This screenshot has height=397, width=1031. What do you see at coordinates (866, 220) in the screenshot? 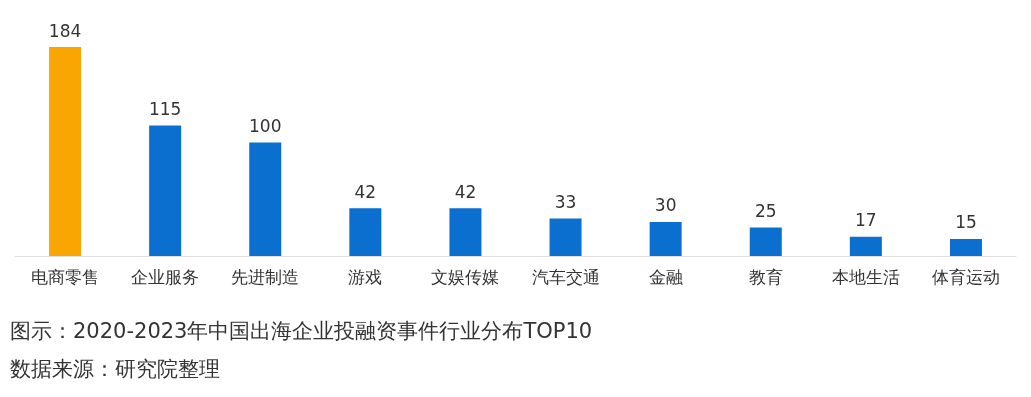
I see `data-label: 17` at bounding box center [866, 220].